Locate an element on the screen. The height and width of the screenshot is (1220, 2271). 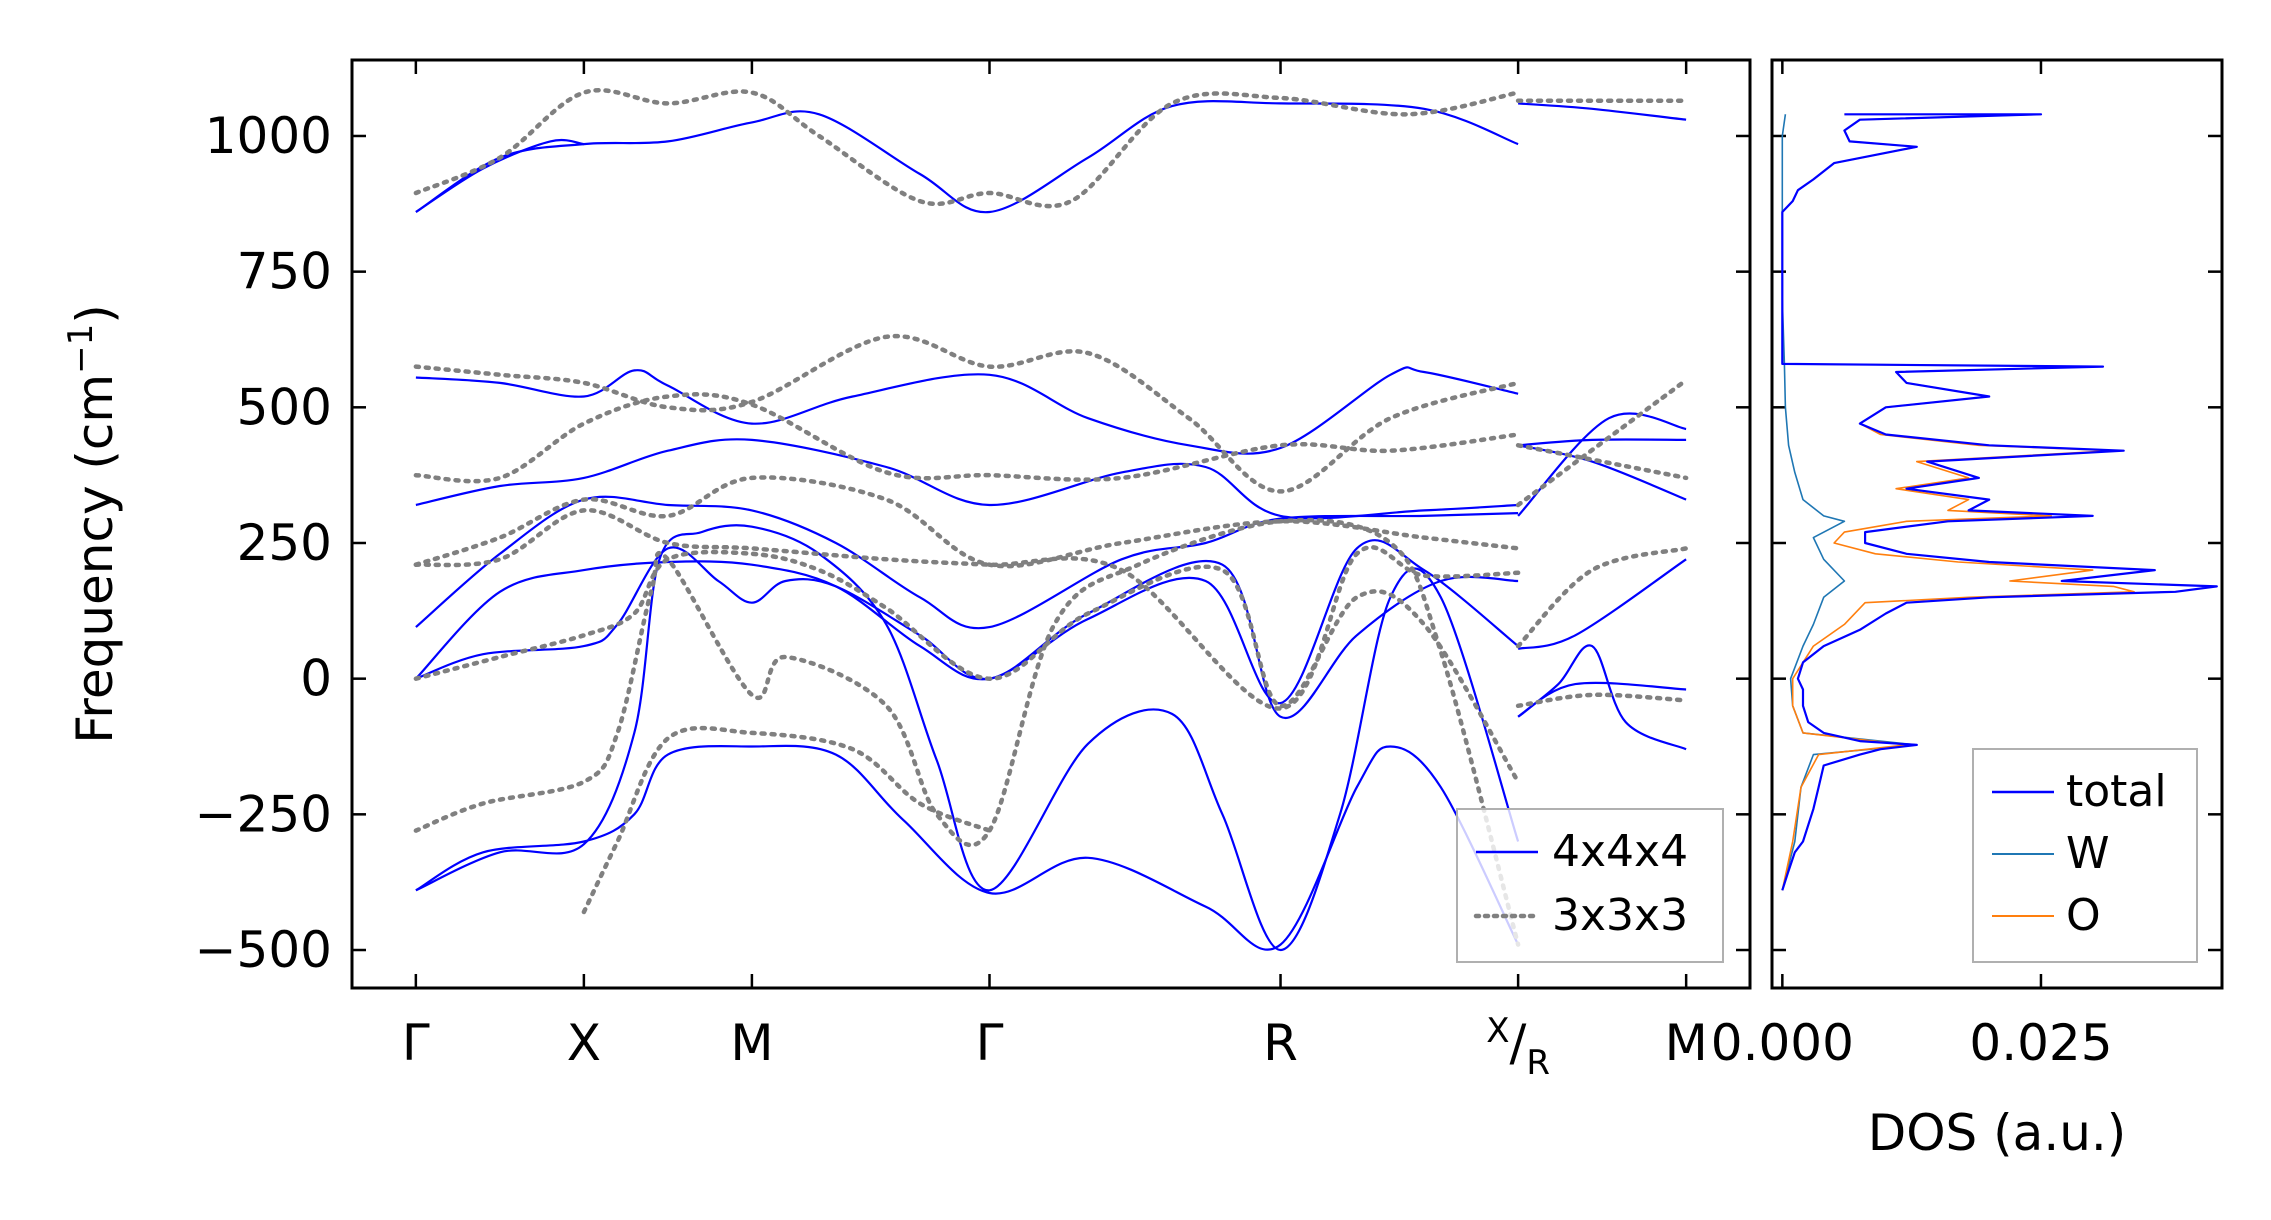
band-y-tick-labels: −500 −250 0 250 500 750 1000 is located at coordinates (263, 543).